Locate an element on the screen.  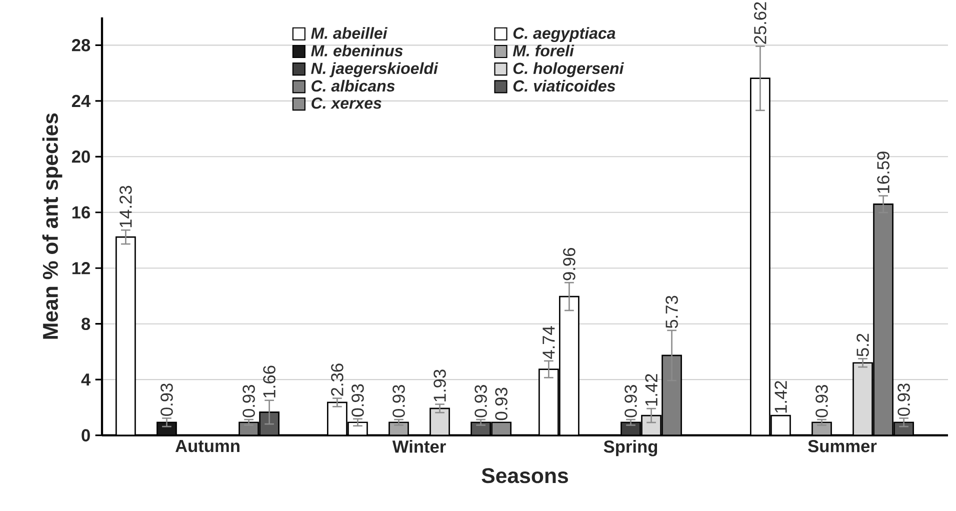
data-label: 16.59 is located at coordinates (883, 172).